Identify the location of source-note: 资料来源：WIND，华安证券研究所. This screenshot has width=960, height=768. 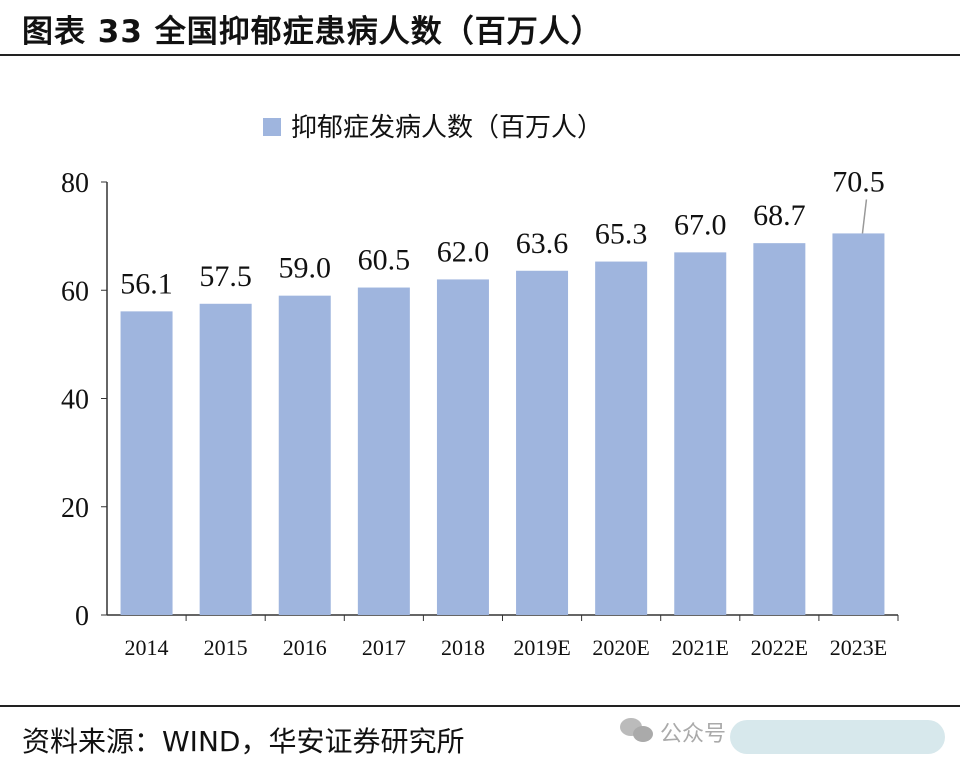
(243, 741).